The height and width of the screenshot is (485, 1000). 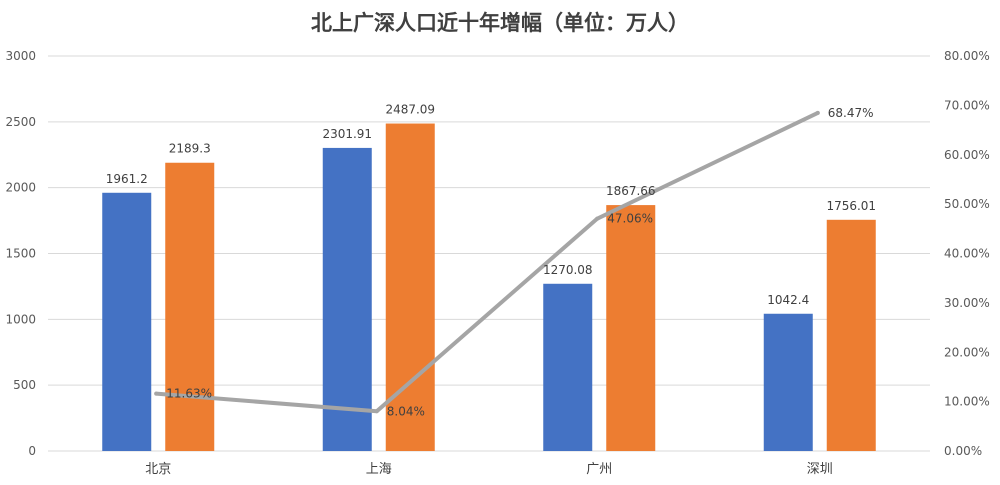 What do you see at coordinates (568, 270) in the screenshot?
I see `bar-data-label: 1270.08` at bounding box center [568, 270].